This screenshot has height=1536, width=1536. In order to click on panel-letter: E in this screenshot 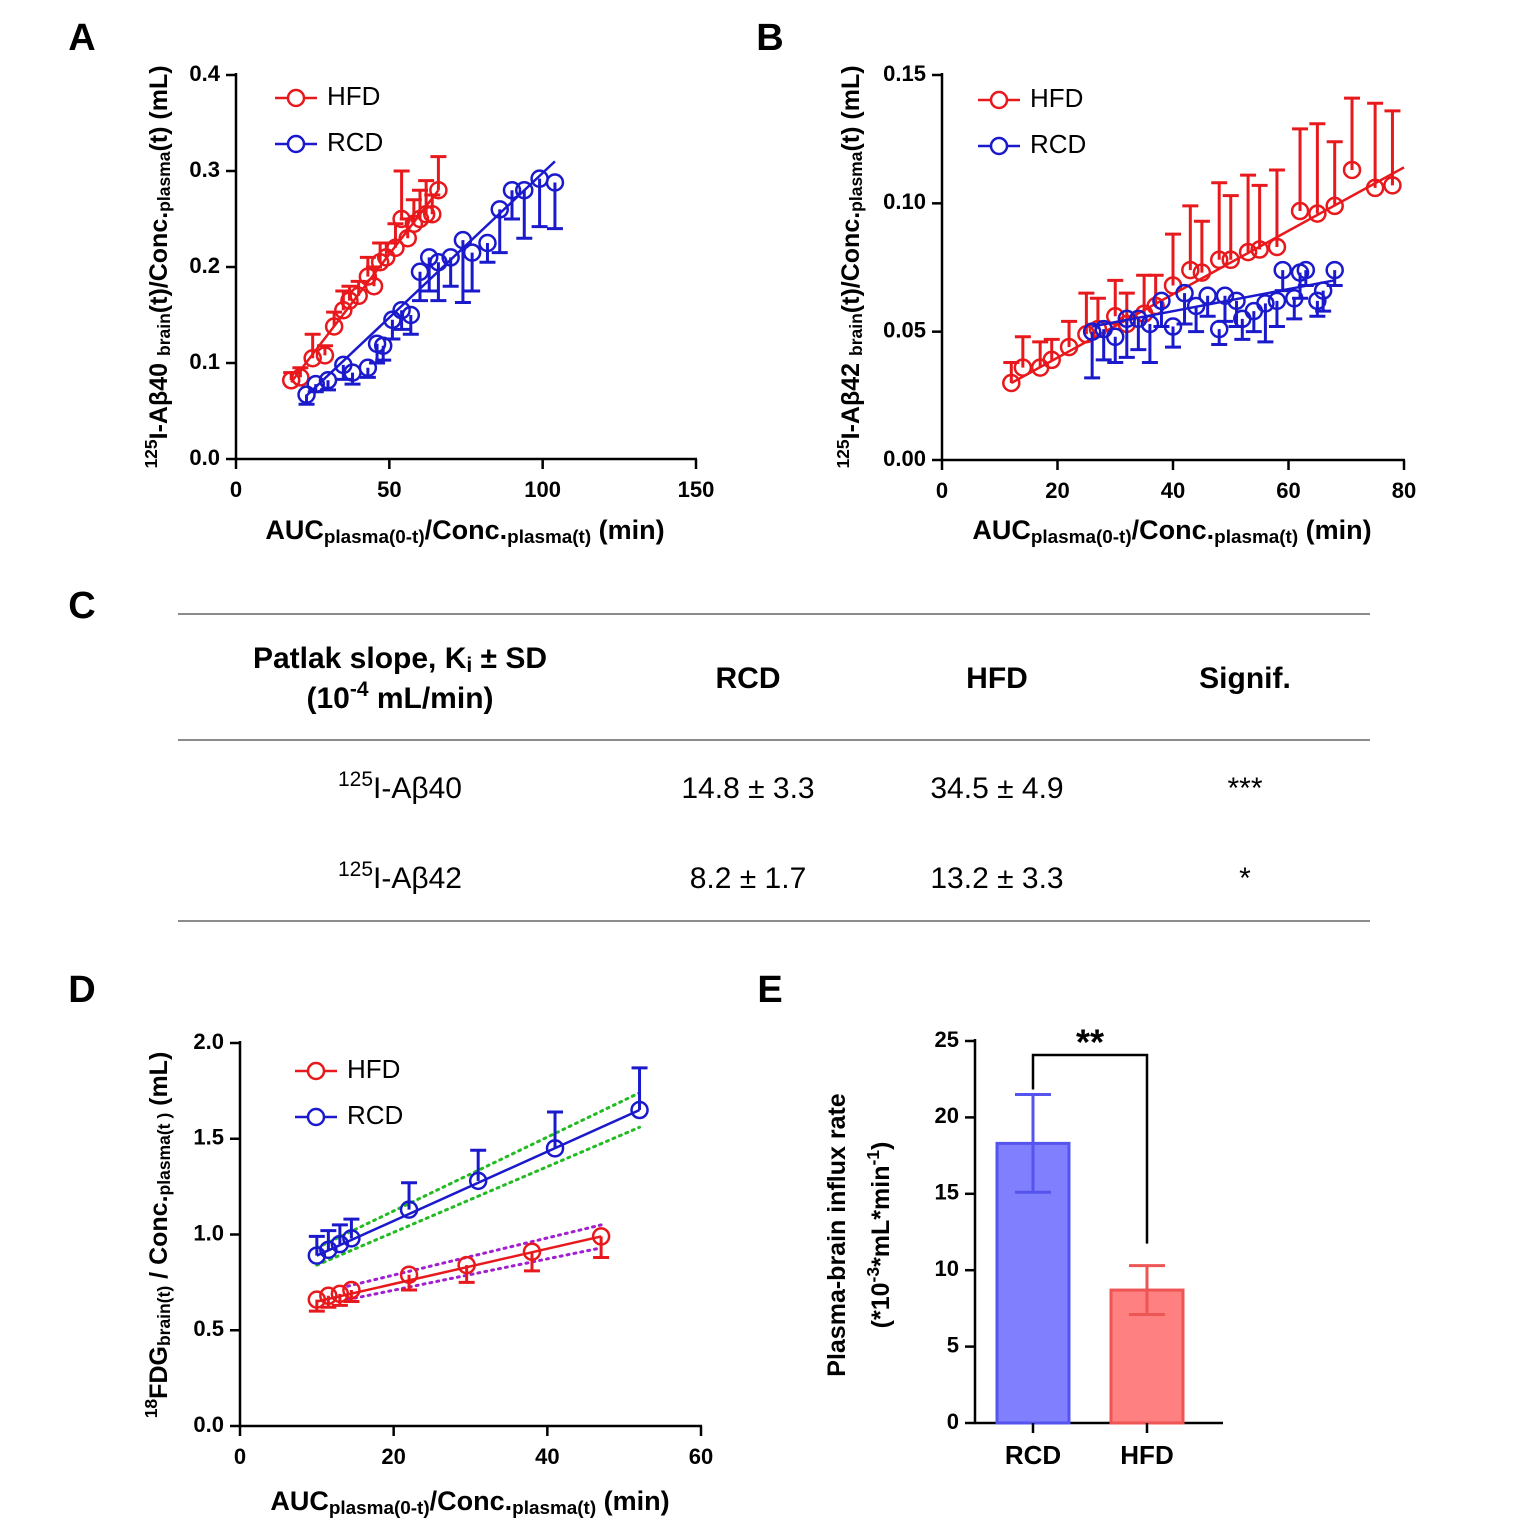, I will do `click(769, 990)`.